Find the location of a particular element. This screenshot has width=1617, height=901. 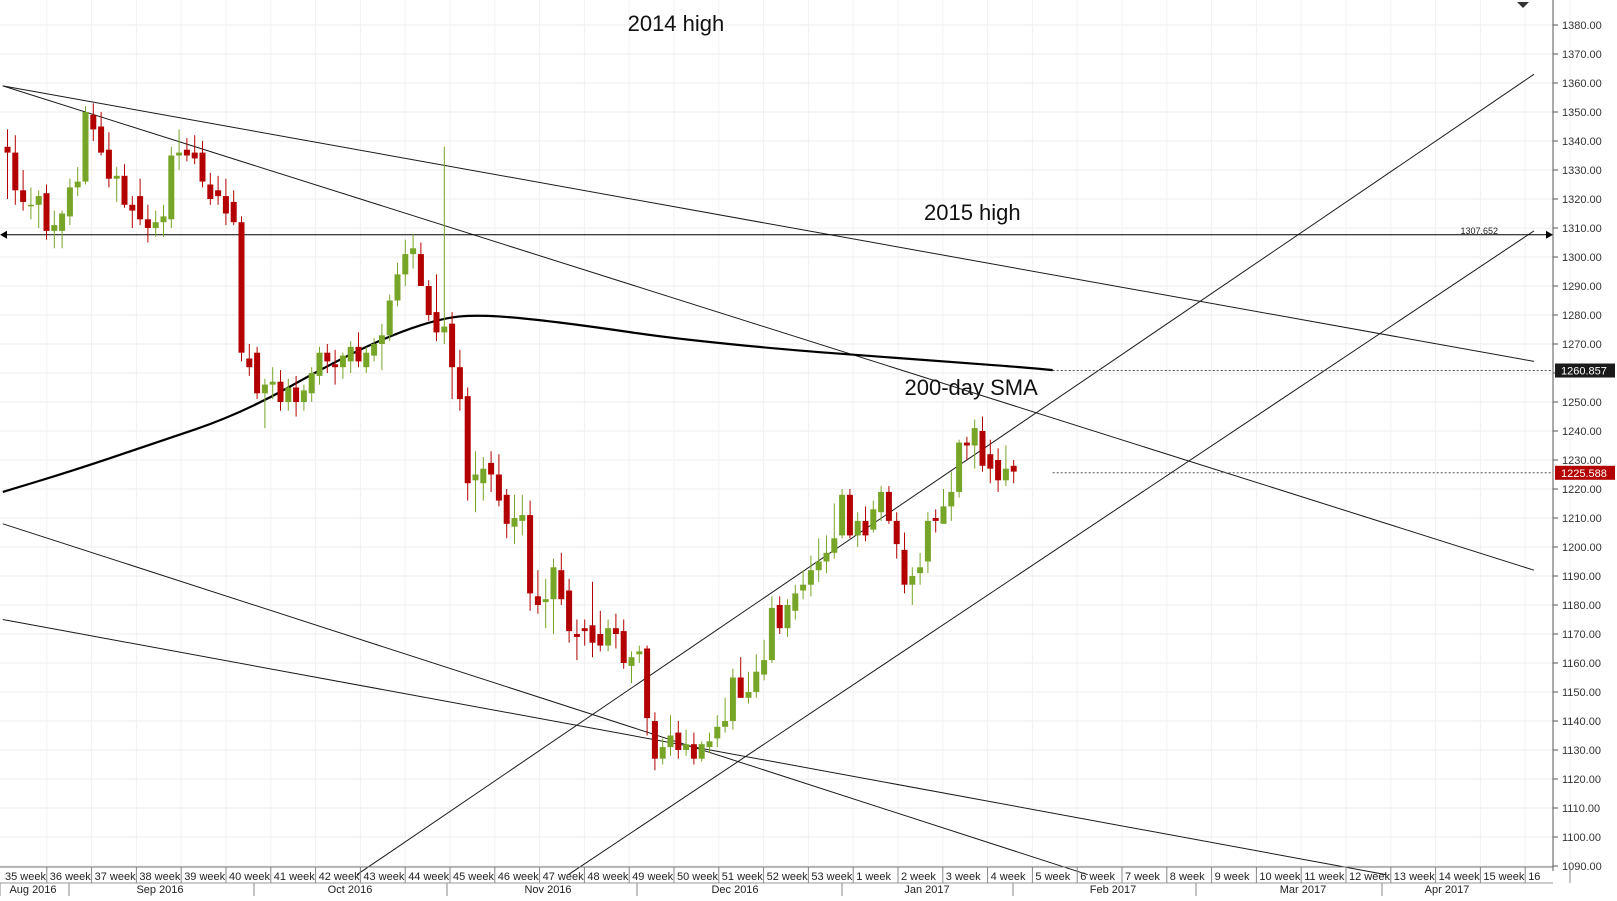

x-week-label: 6 week is located at coordinates (1097, 877).